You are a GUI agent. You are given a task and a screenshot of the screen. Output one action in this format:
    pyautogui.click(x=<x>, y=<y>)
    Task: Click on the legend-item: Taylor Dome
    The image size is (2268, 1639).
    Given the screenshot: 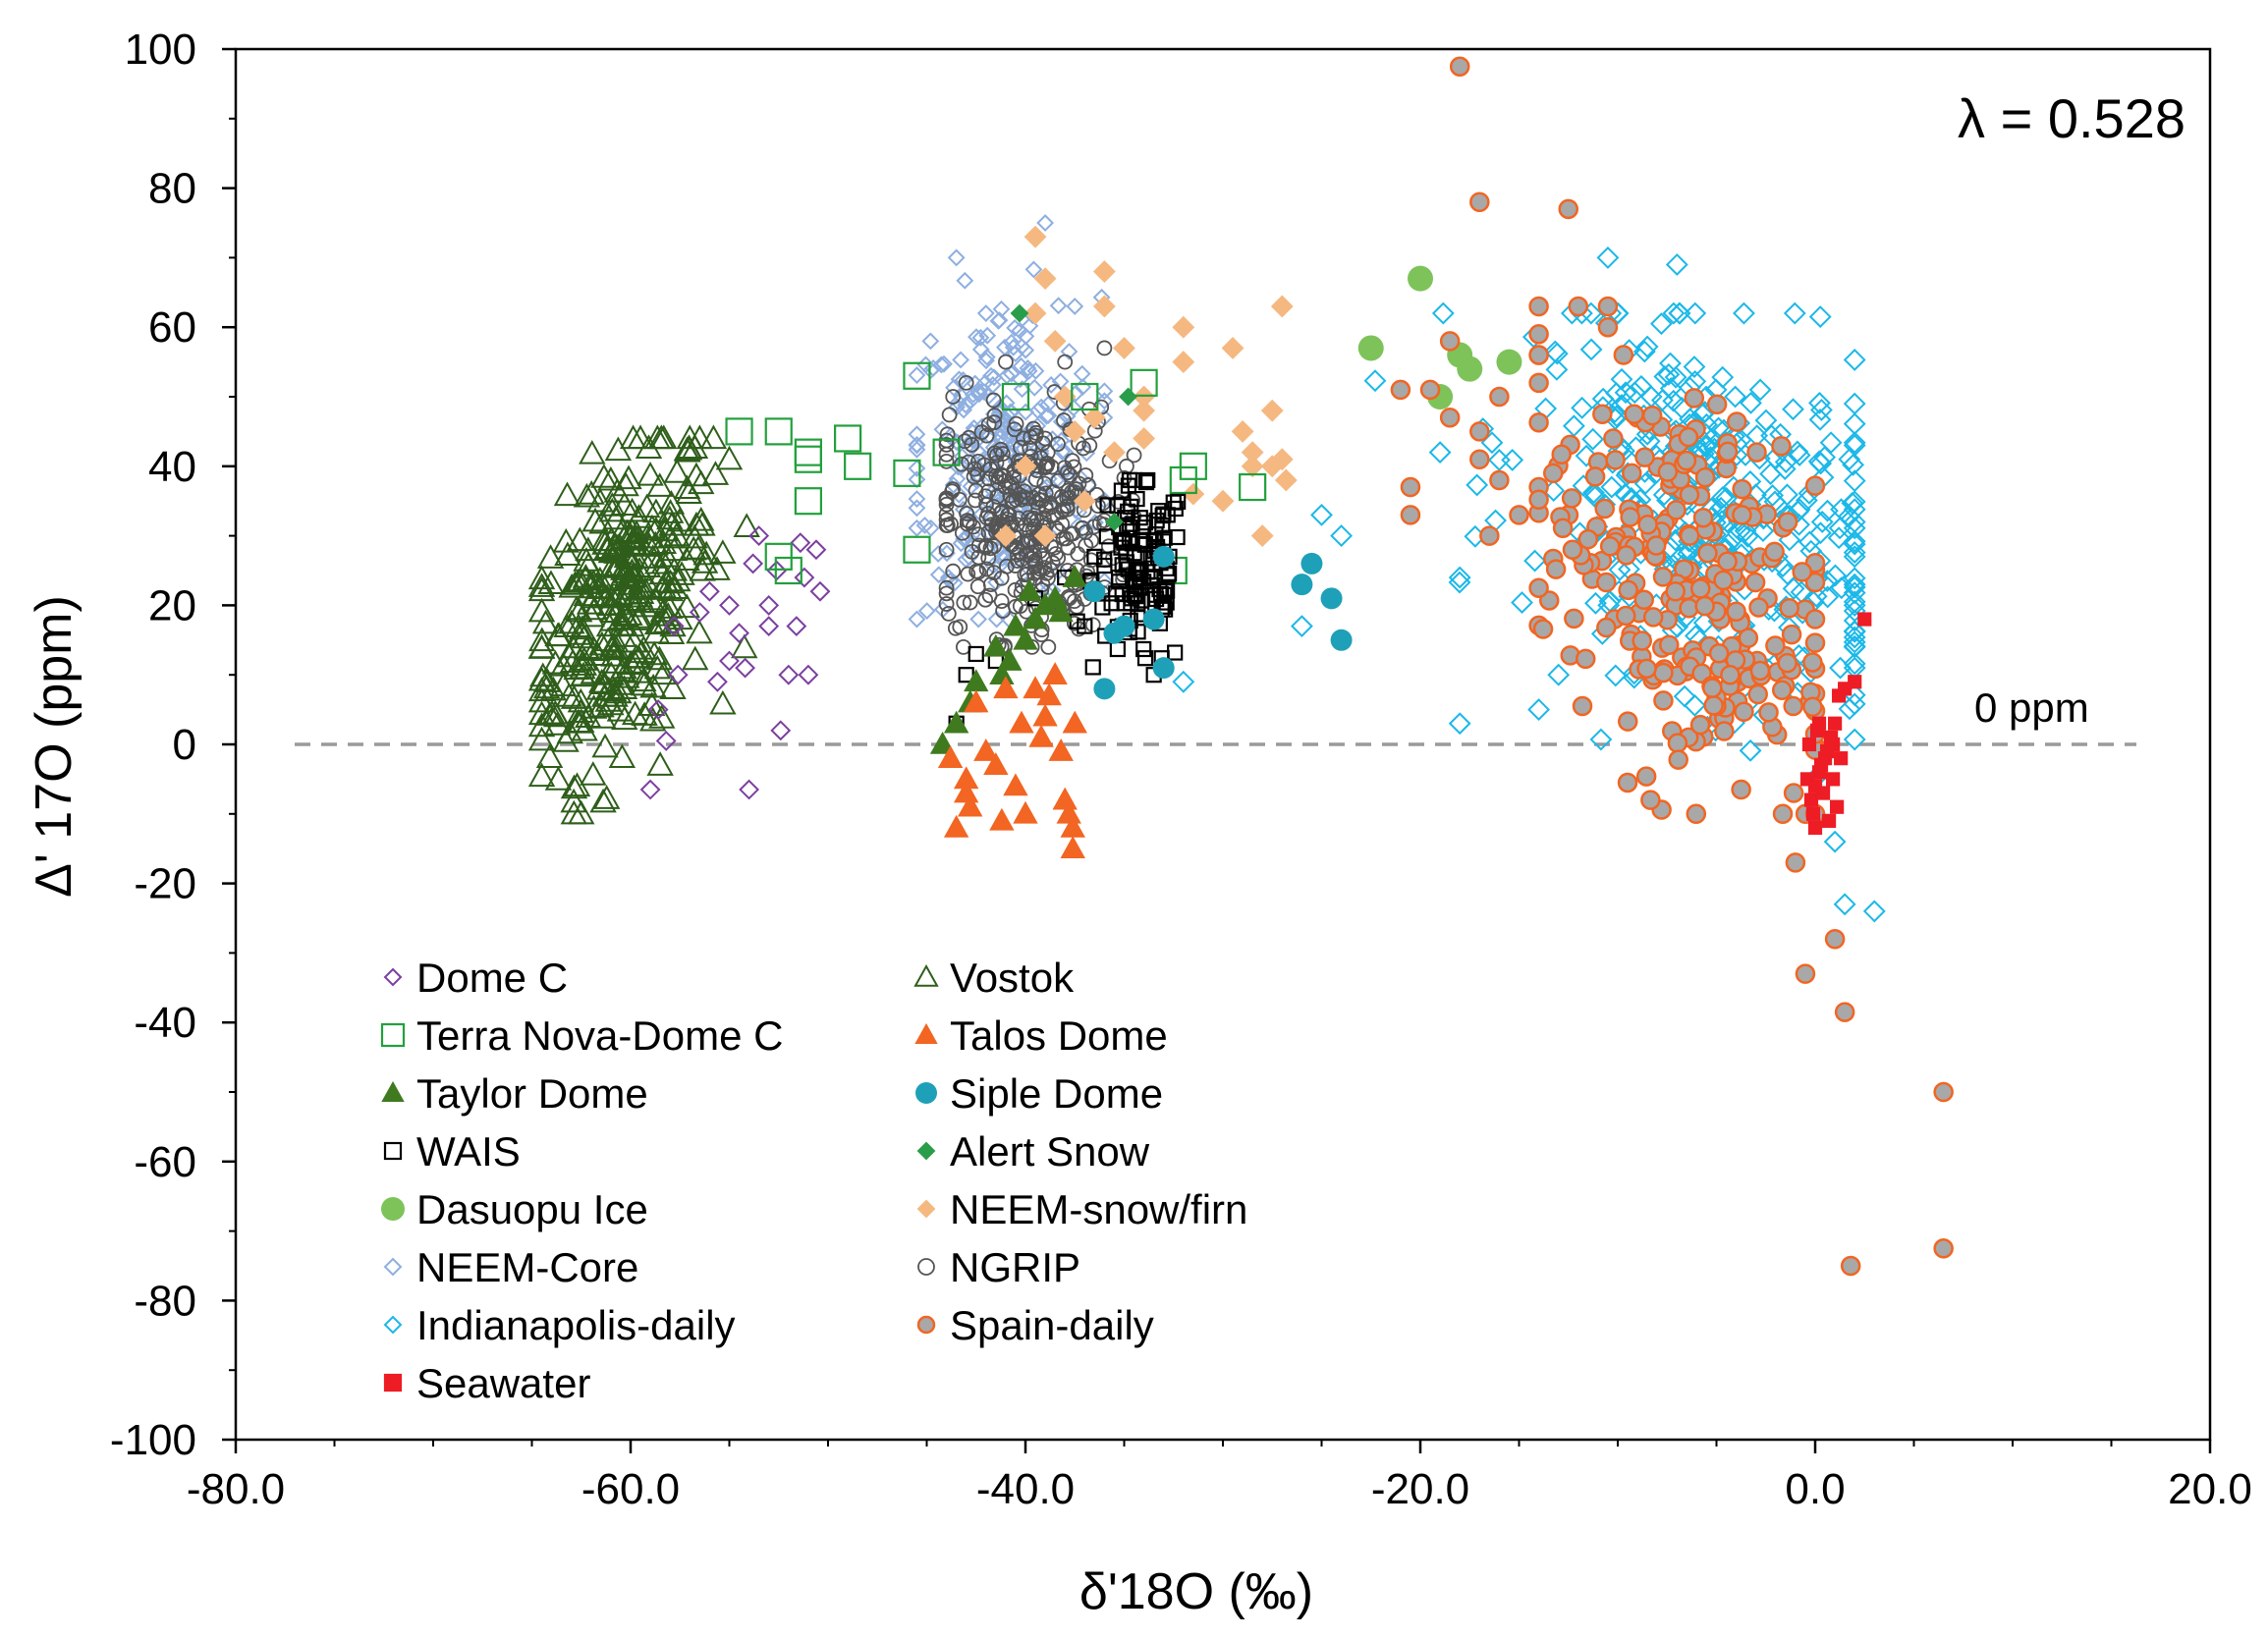 What is the action you would take?
    pyautogui.click(x=514, y=1093)
    